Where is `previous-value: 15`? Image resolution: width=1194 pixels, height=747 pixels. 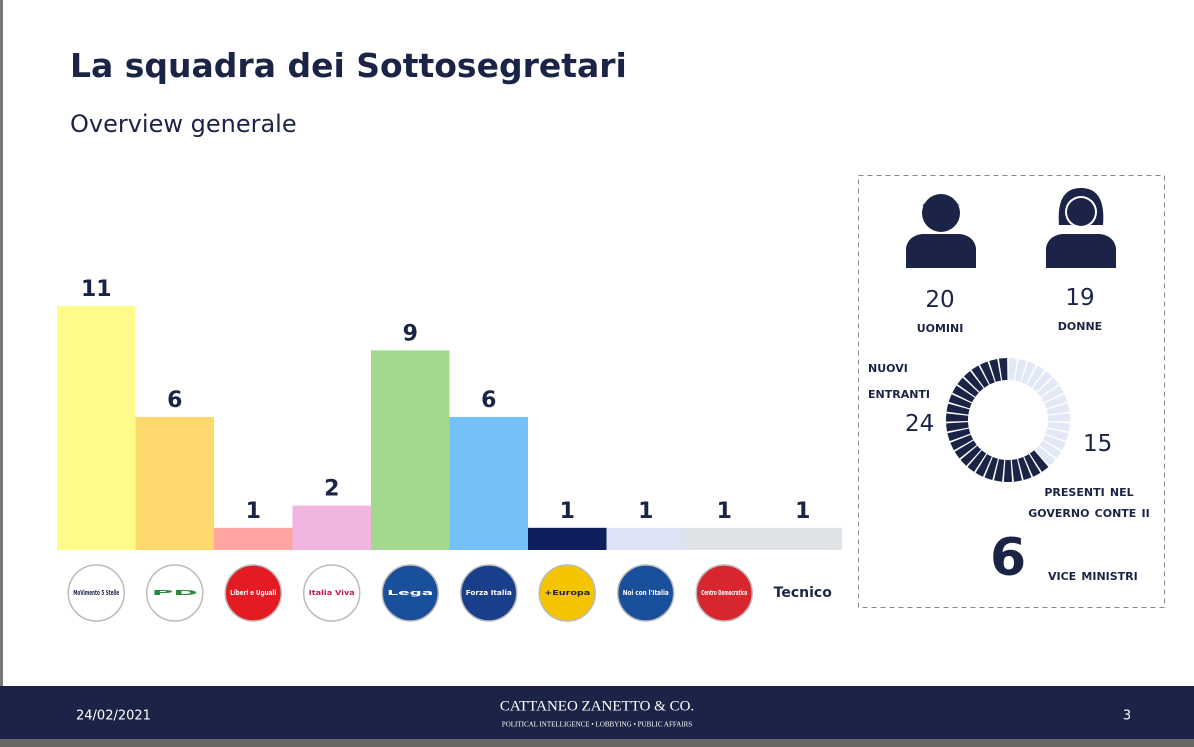 previous-value: 15 is located at coordinates (1098, 444).